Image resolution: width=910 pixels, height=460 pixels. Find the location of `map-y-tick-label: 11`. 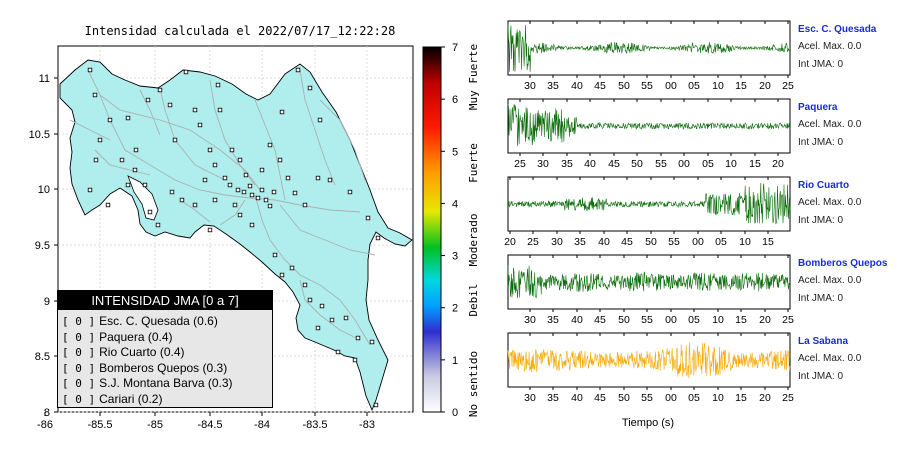

map-y-tick-label: 11 is located at coordinates (44, 79).